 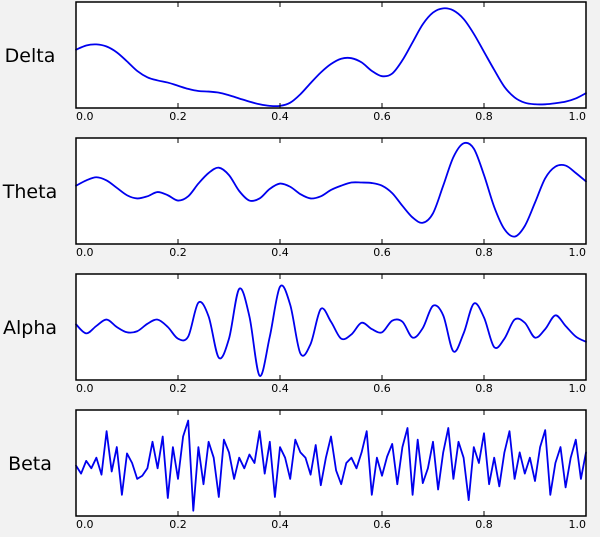 I want to click on beta-xtick-label-4: 0.8, so click(x=484, y=524).